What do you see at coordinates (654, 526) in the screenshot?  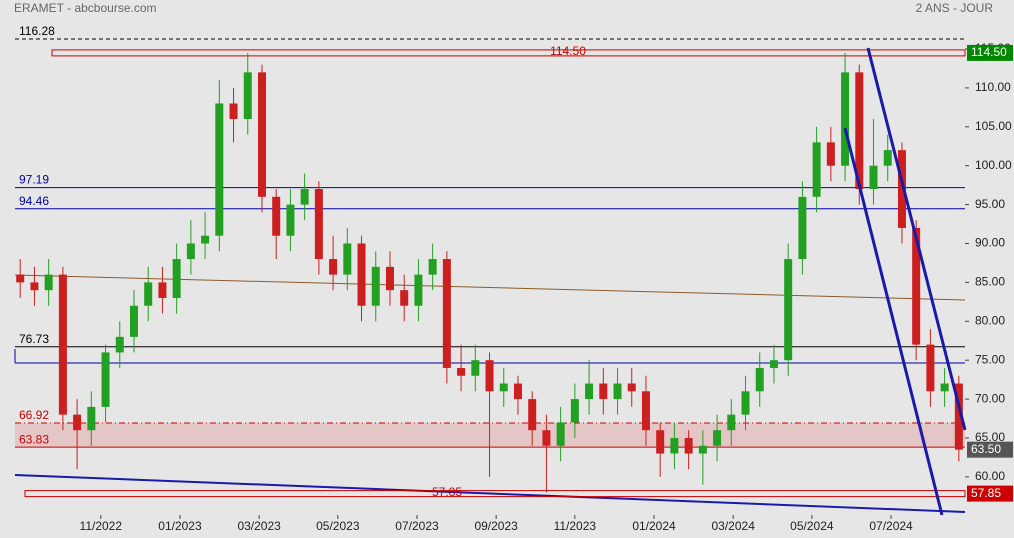 I see `x-tick-label: 01/2024` at bounding box center [654, 526].